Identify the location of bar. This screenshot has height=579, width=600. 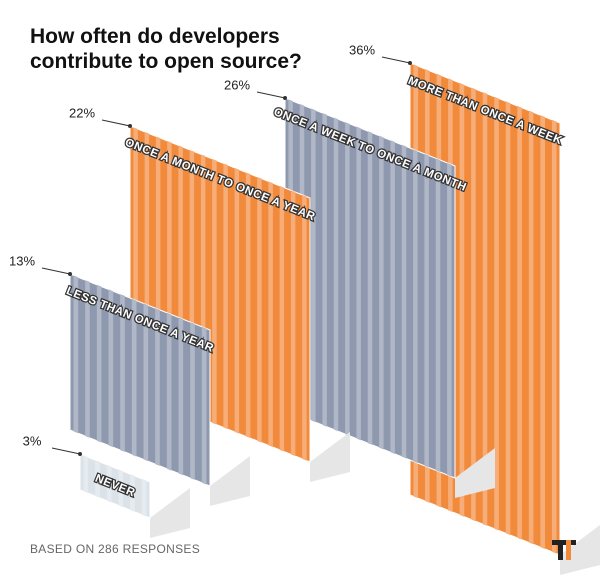
(140, 380).